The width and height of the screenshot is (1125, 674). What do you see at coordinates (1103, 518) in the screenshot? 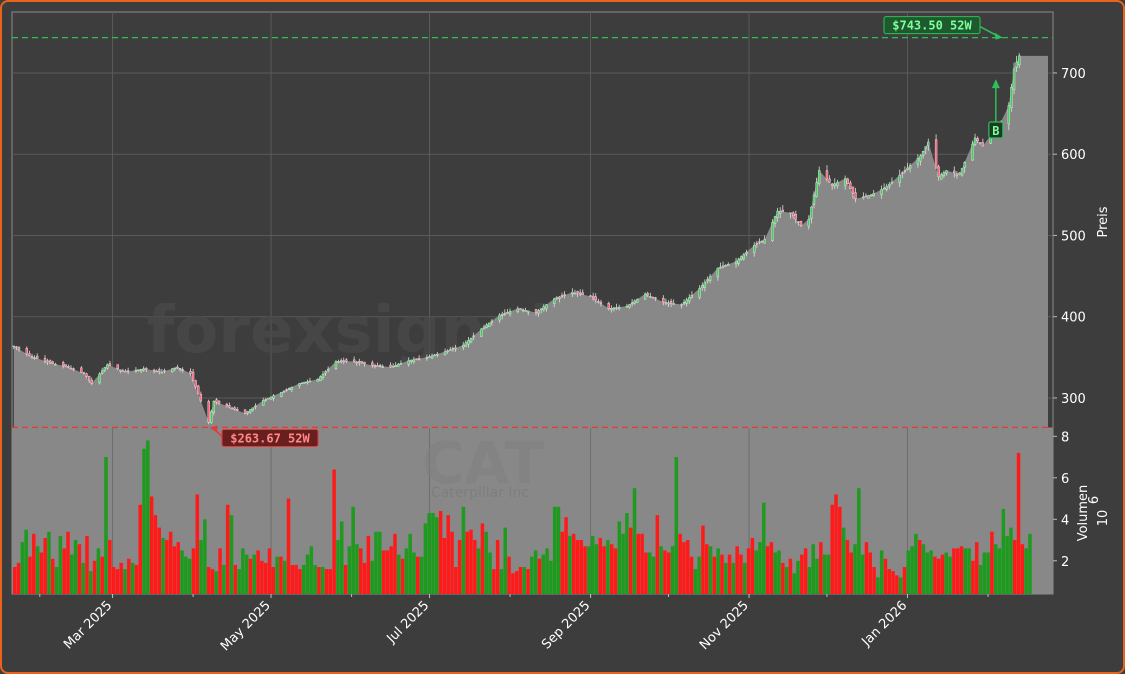
I see `volume-exponent-base: 10` at bounding box center [1103, 518].